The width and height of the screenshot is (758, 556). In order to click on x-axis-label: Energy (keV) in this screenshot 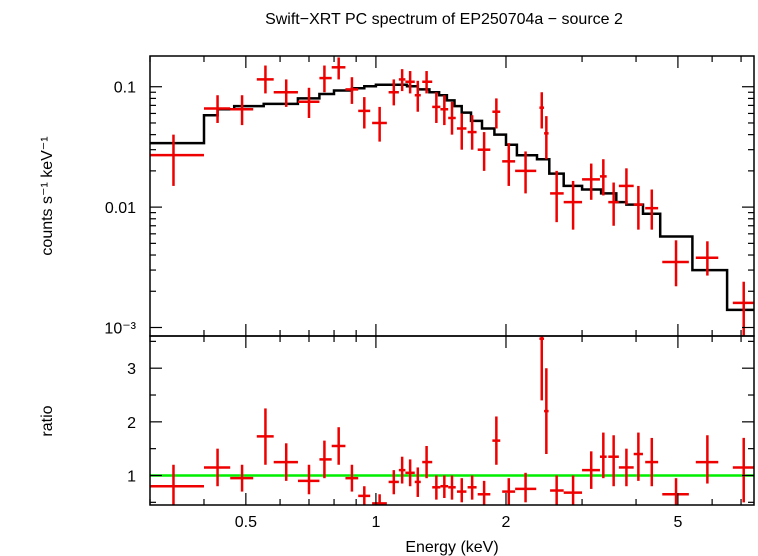, I will do `click(451, 547)`.